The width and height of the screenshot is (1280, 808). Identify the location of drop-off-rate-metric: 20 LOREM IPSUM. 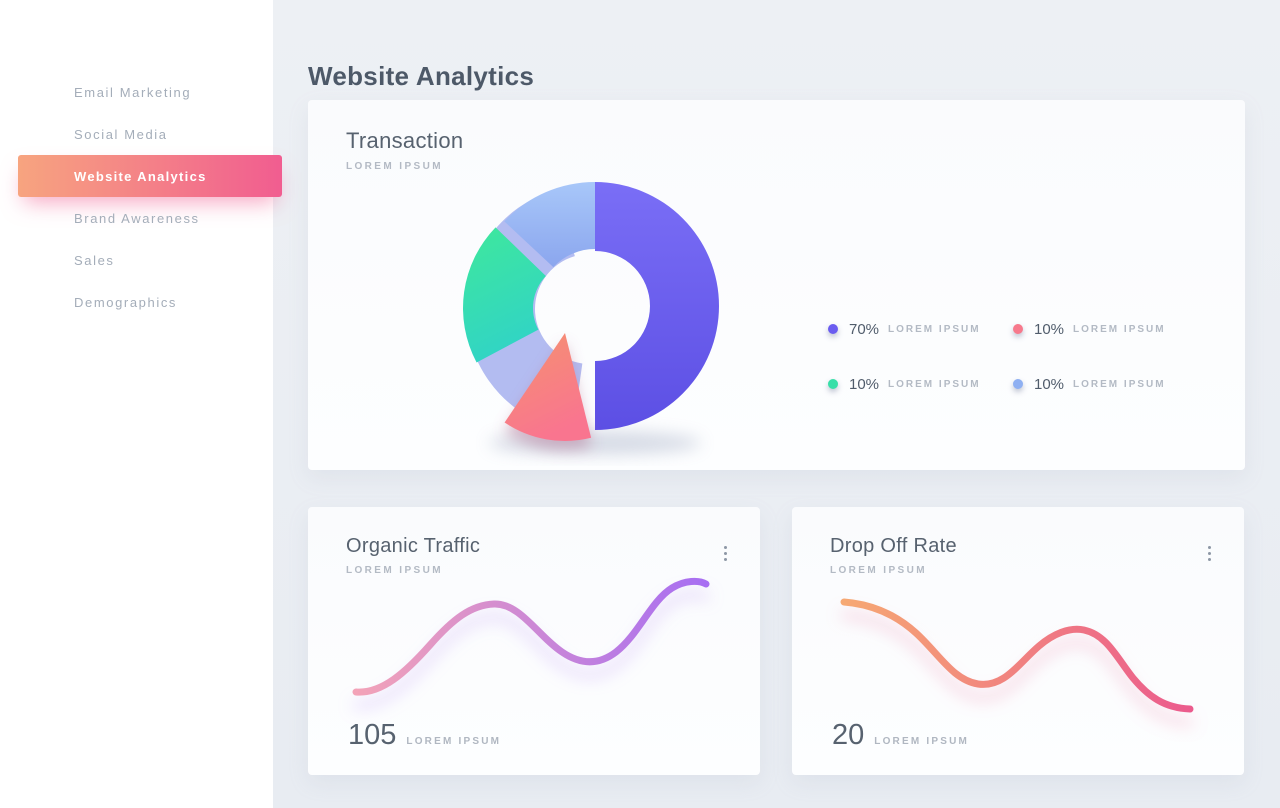
(900, 735).